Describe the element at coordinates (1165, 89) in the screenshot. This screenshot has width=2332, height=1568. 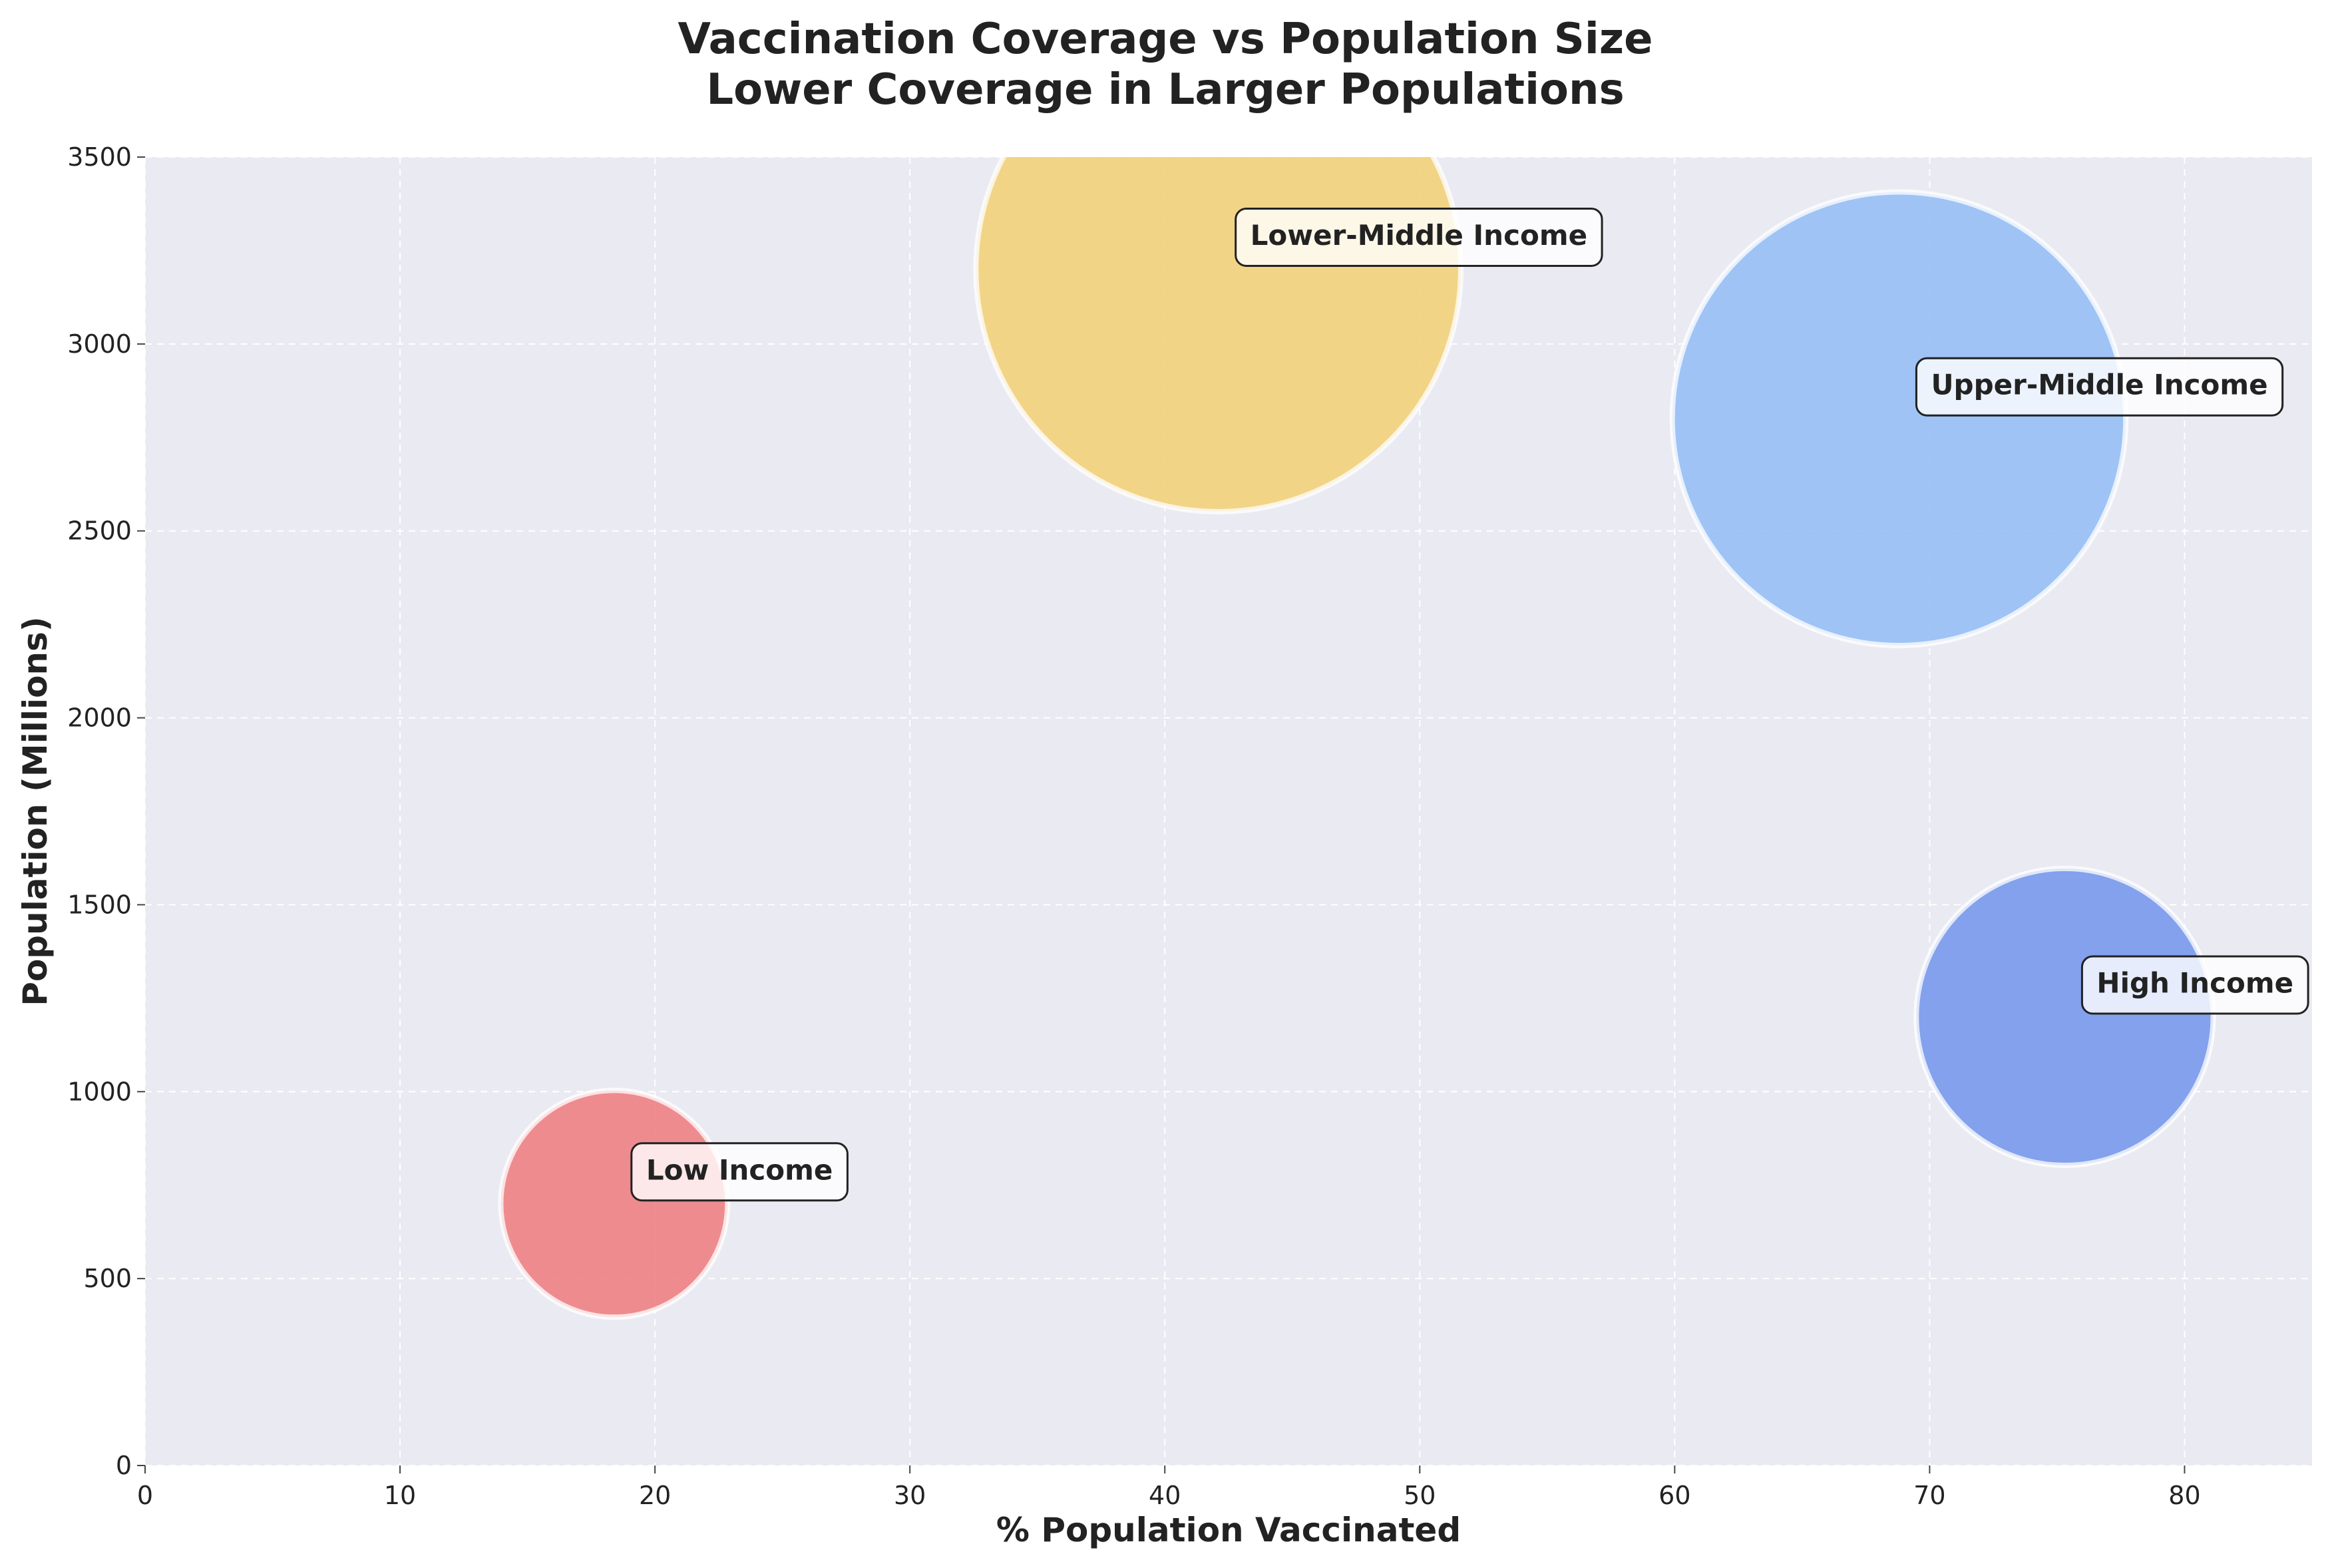
I see `chart-subtitle: Lower Coverage in Larger Populations` at that location.